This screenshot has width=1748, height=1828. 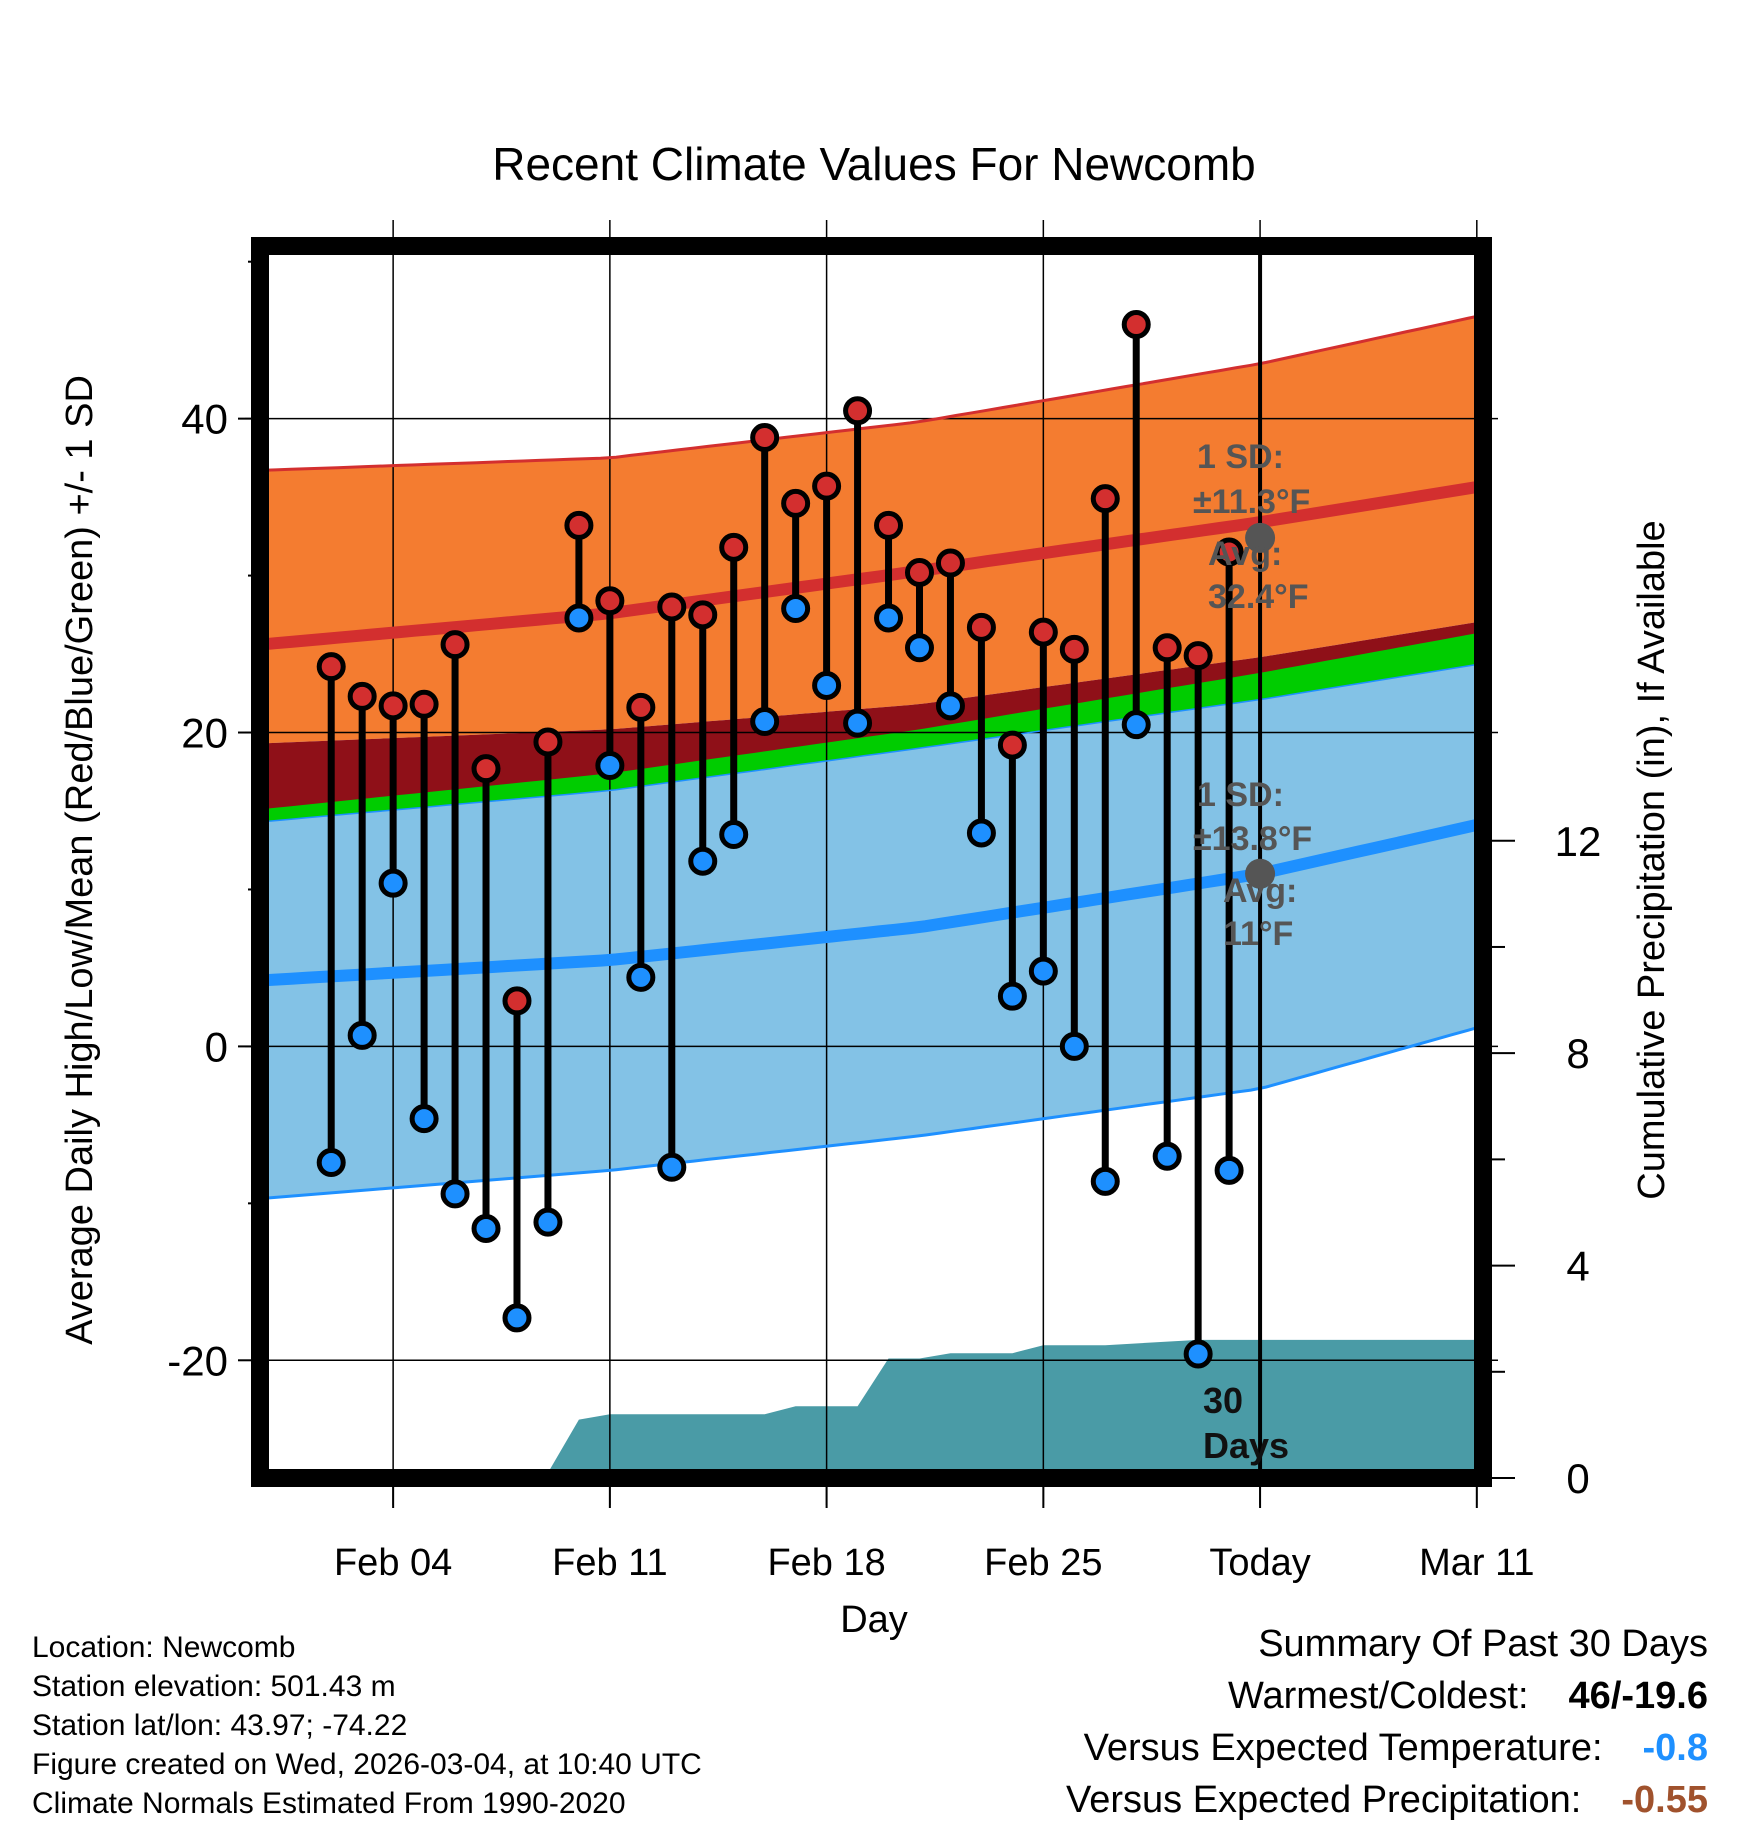 I want to click on warm-cold-label: Warmest/Coldest:, so click(x=1378, y=1696).